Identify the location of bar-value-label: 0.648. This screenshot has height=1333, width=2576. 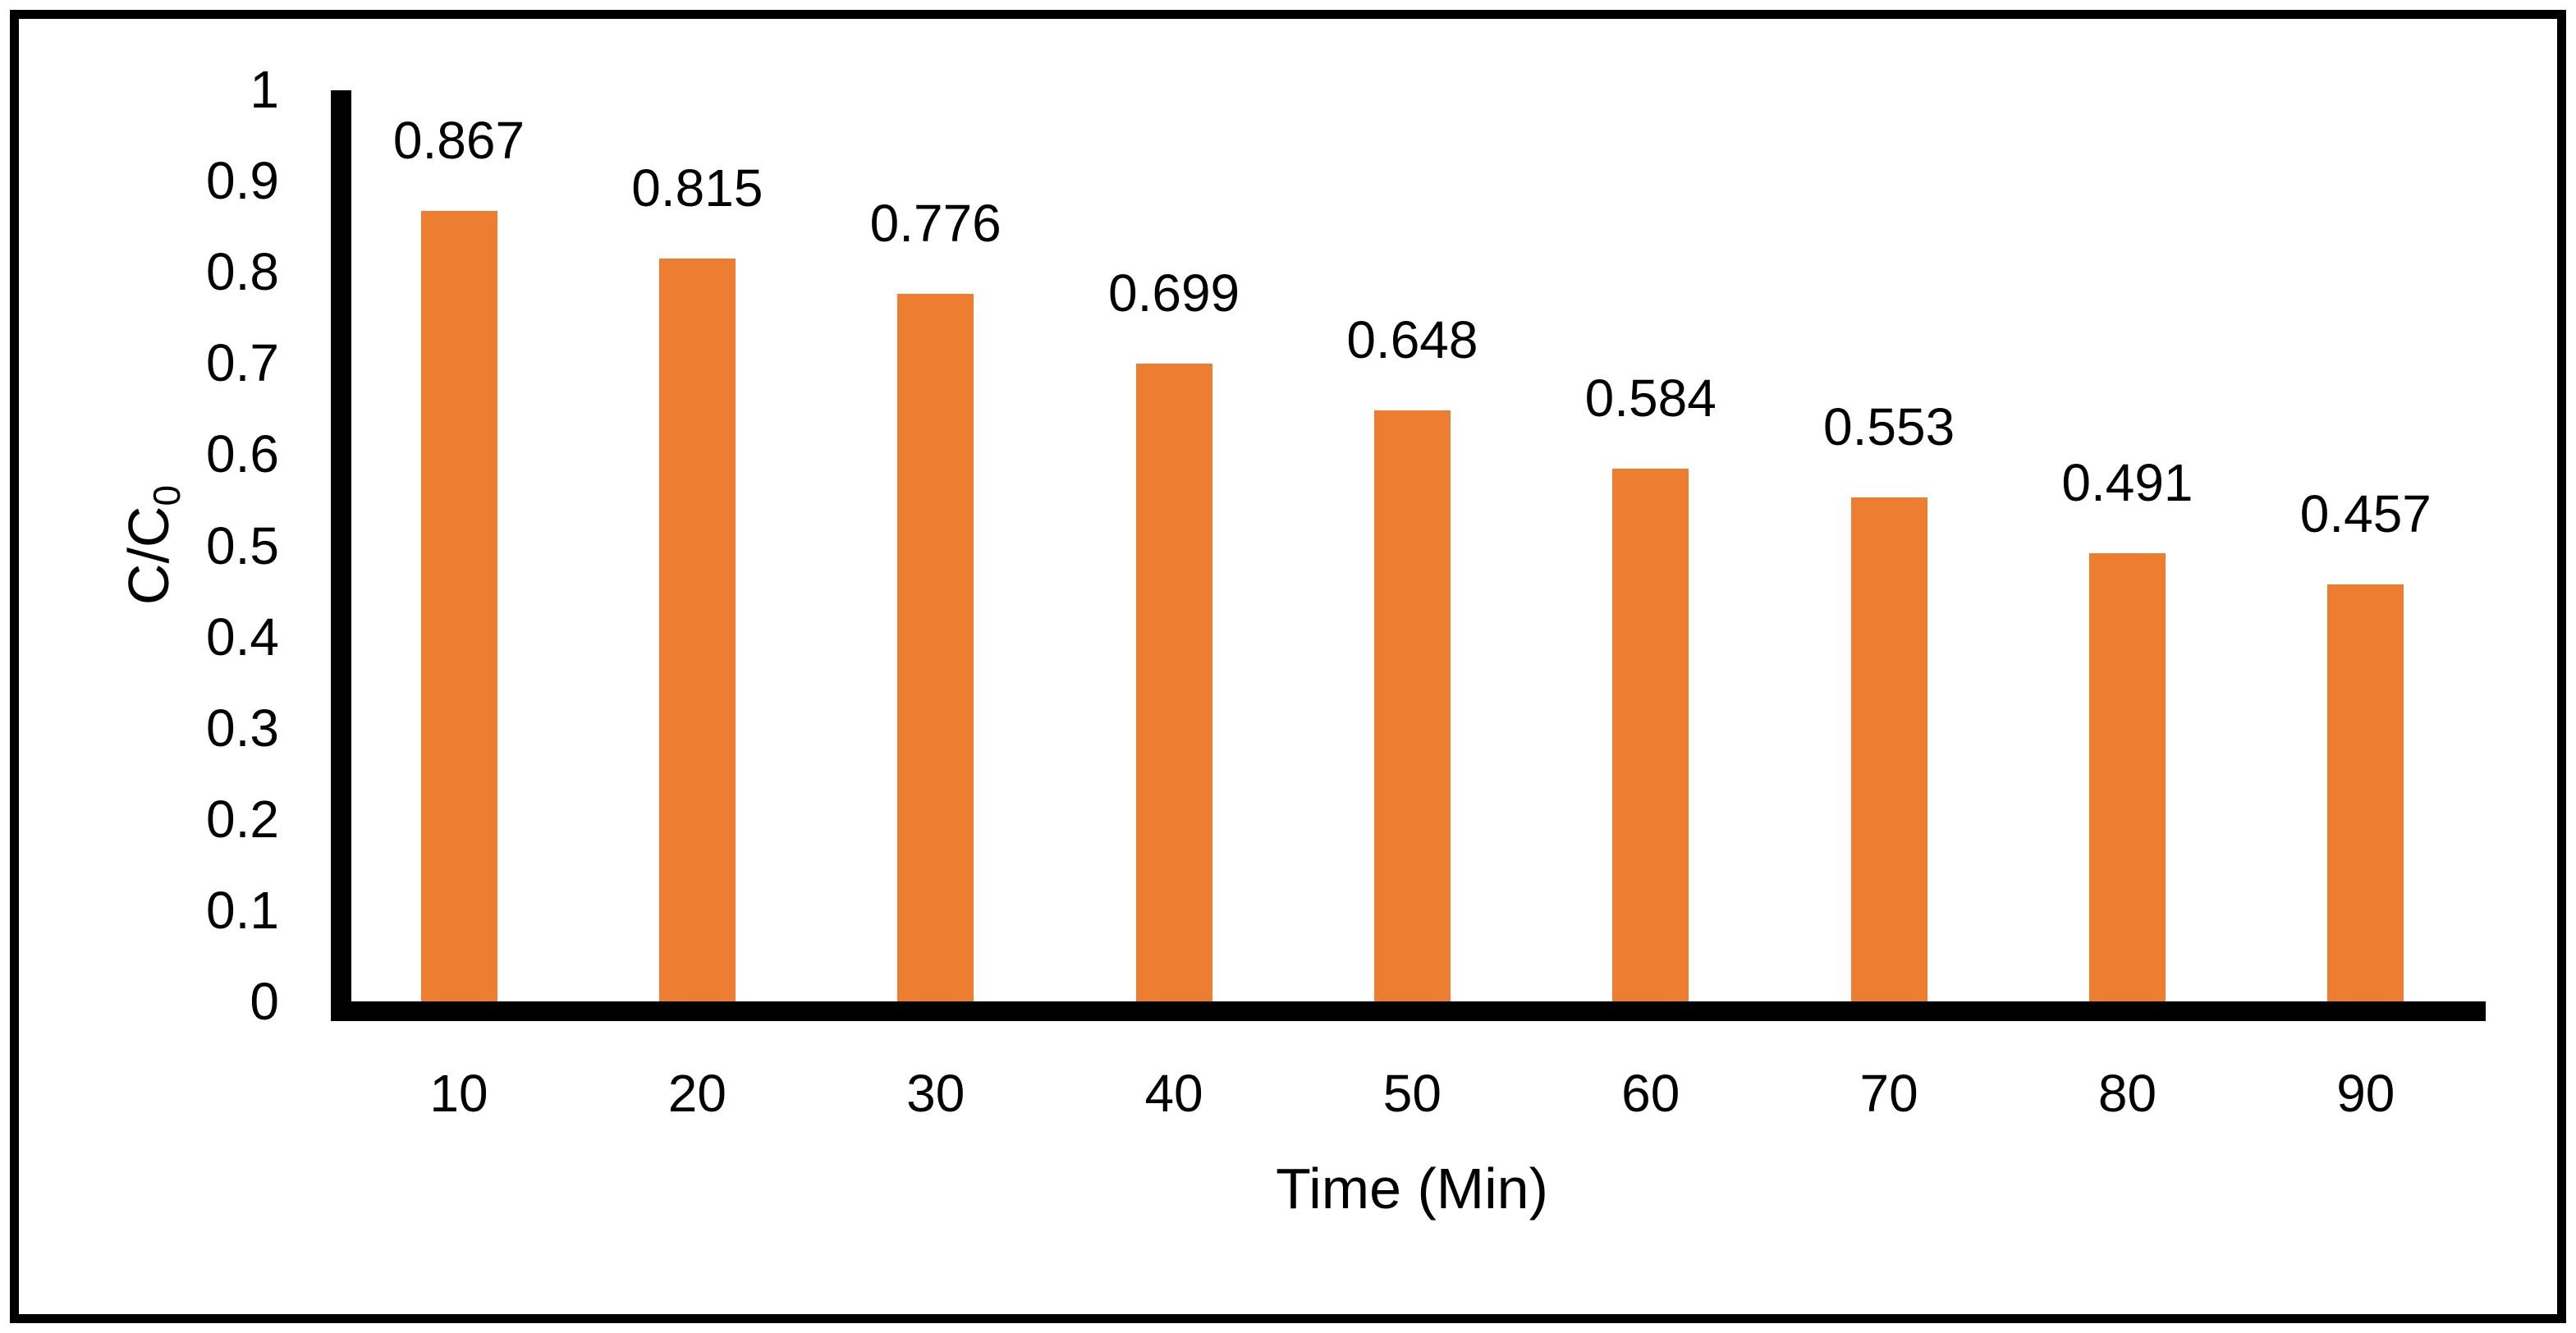
(1412, 340).